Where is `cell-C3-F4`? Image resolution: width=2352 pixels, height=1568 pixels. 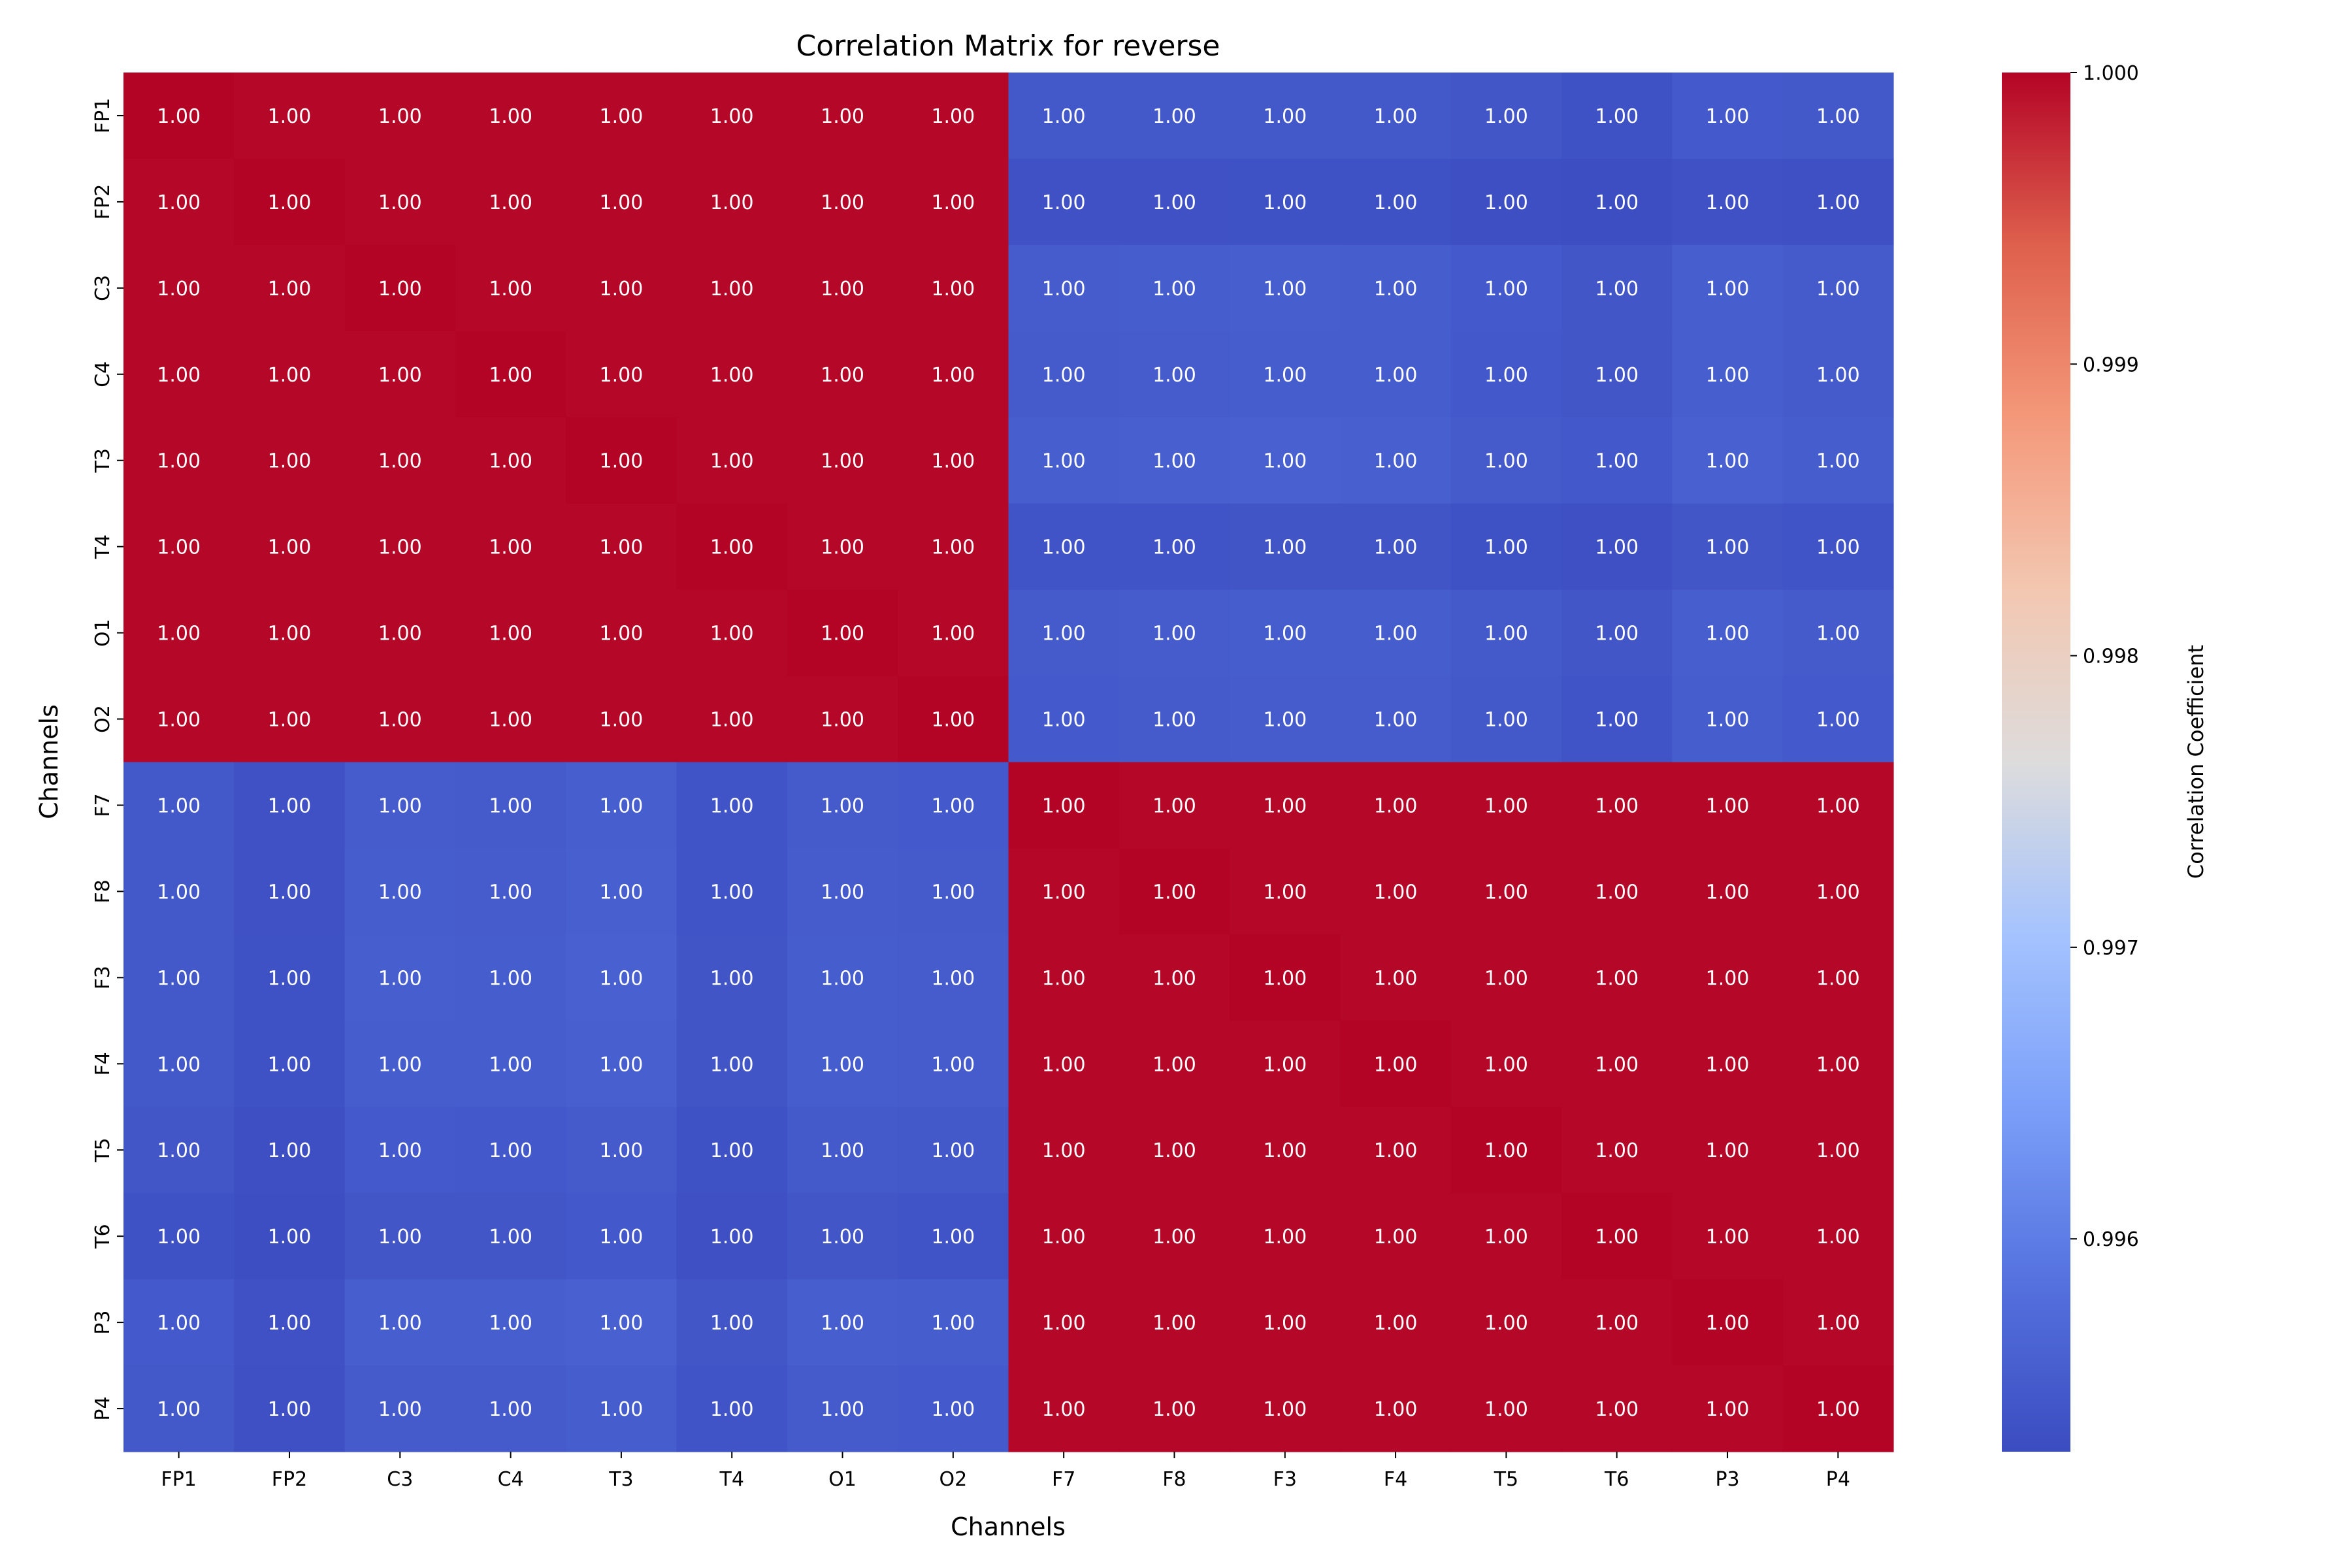 cell-C3-F4 is located at coordinates (1396, 288).